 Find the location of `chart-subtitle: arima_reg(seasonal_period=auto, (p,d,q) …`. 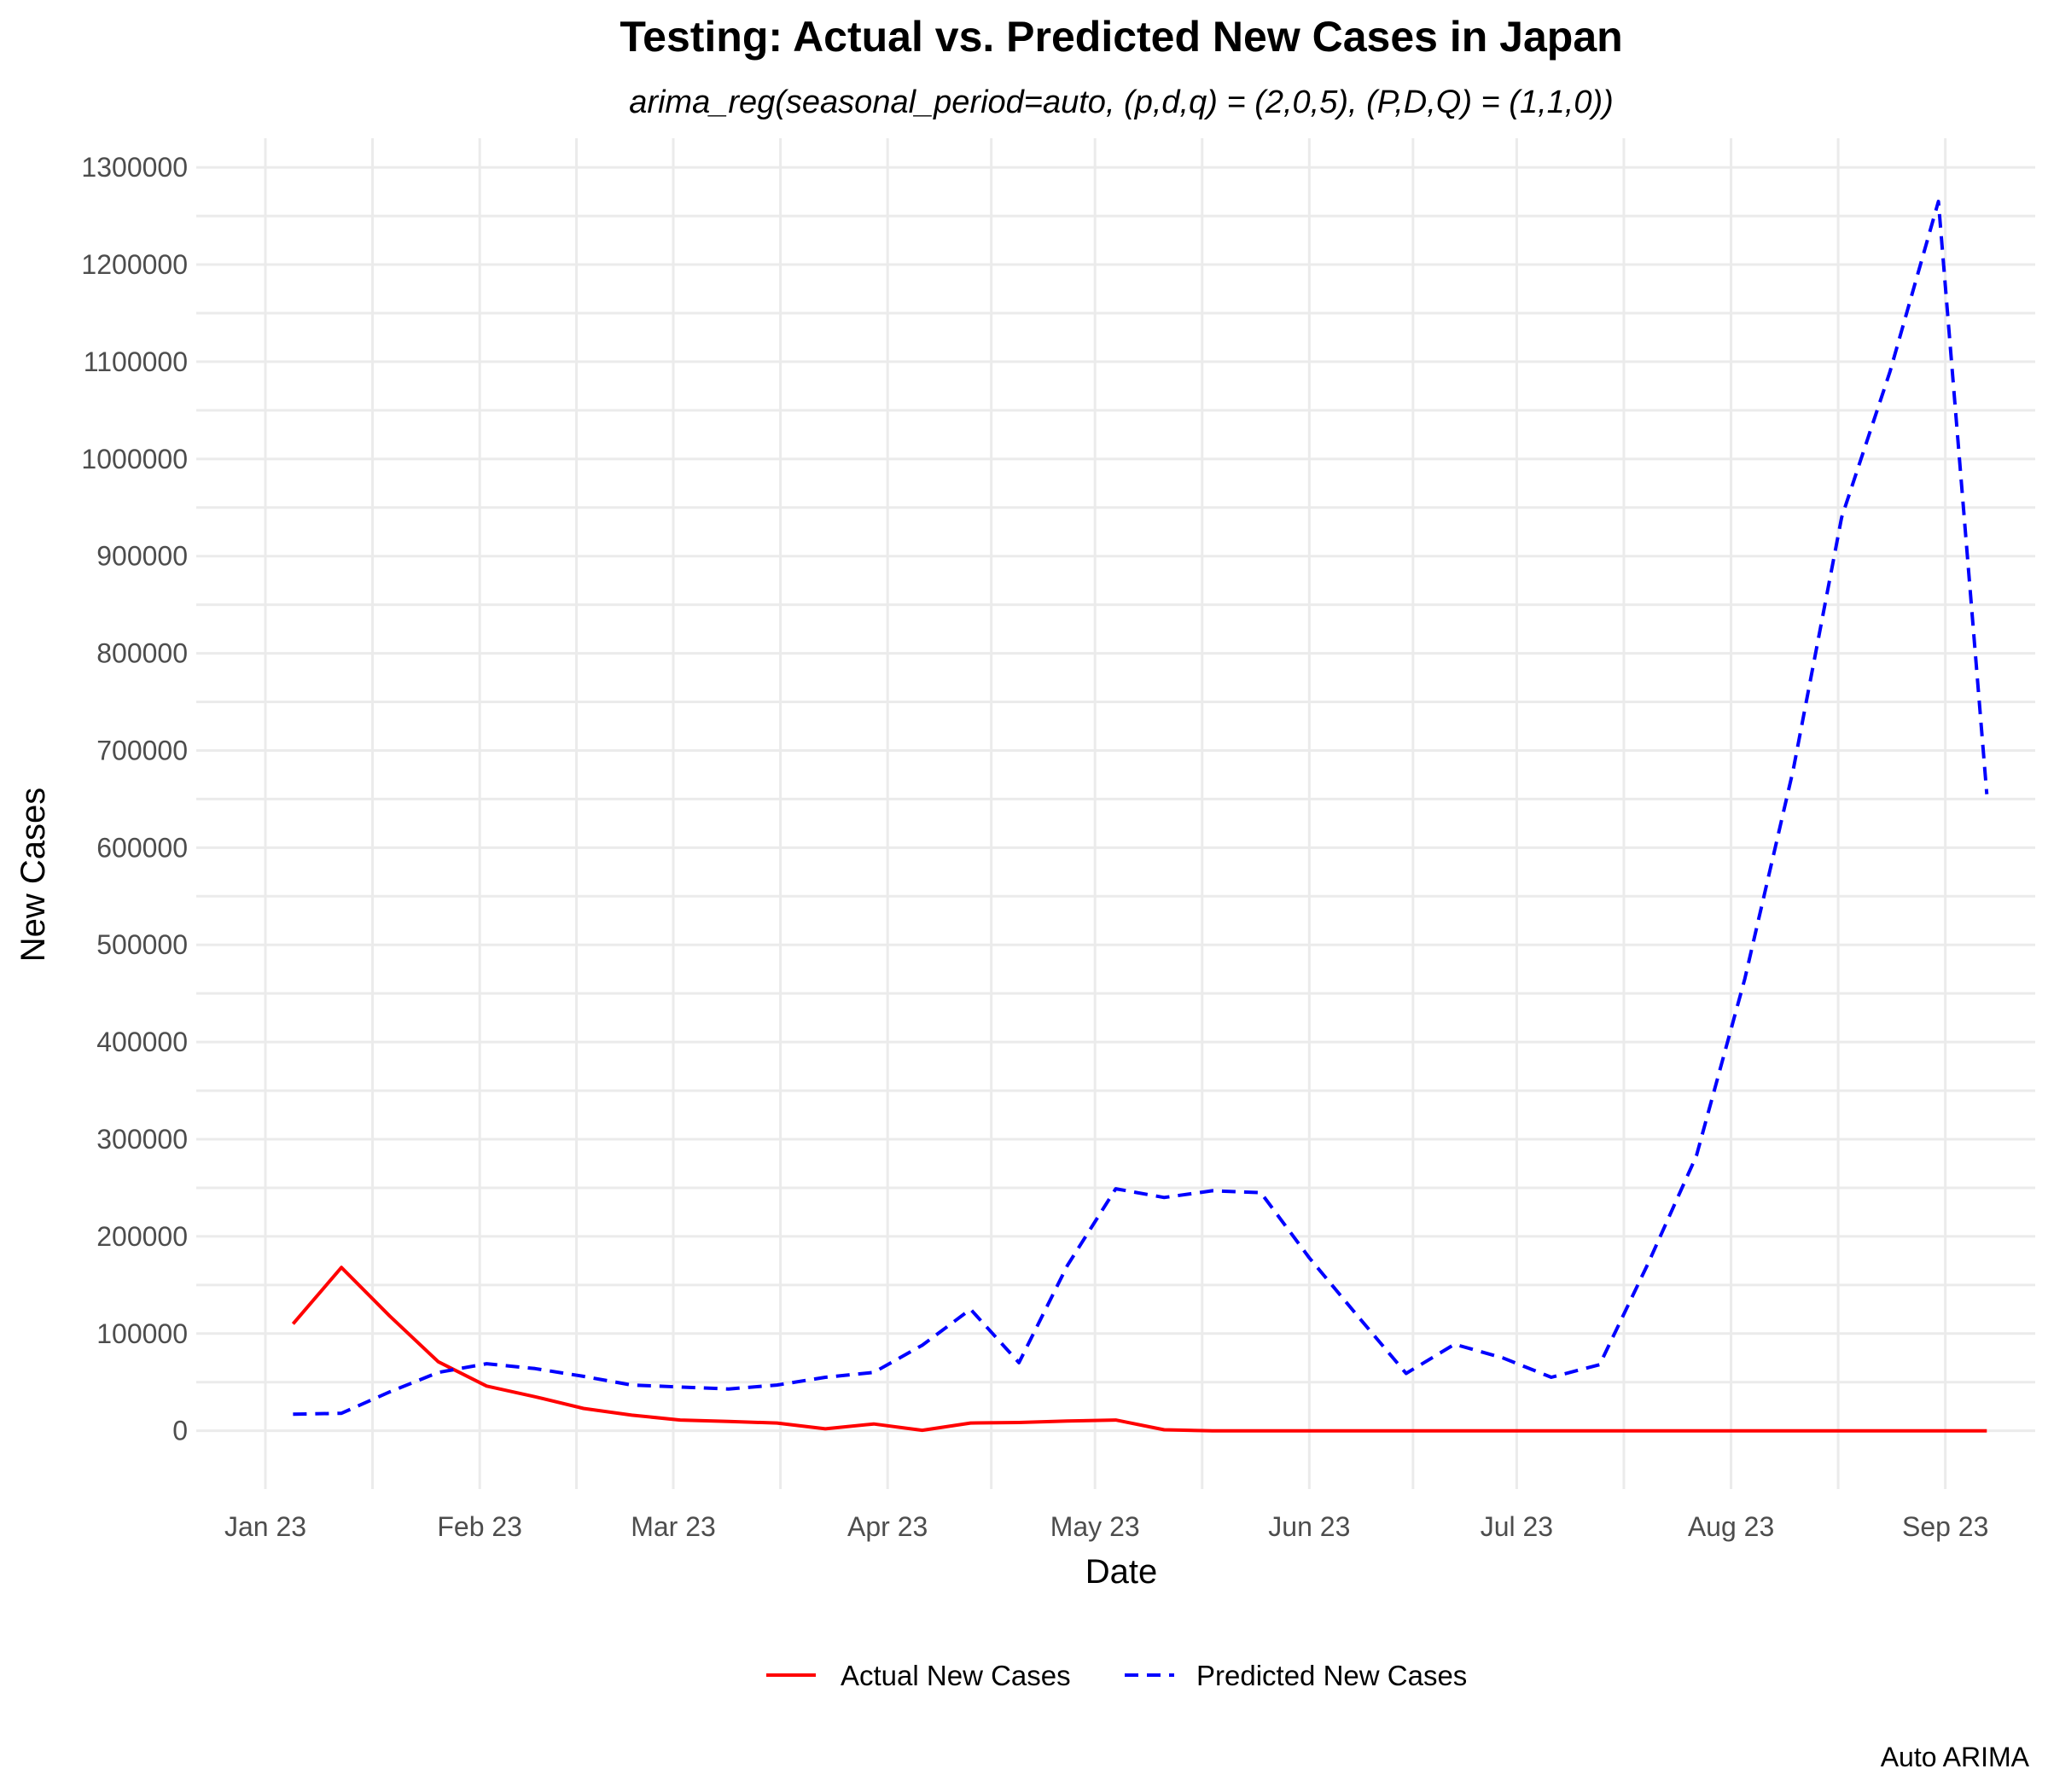

chart-subtitle: arima_reg(seasonal_period=auto, (p,d,q) … is located at coordinates (1121, 102).